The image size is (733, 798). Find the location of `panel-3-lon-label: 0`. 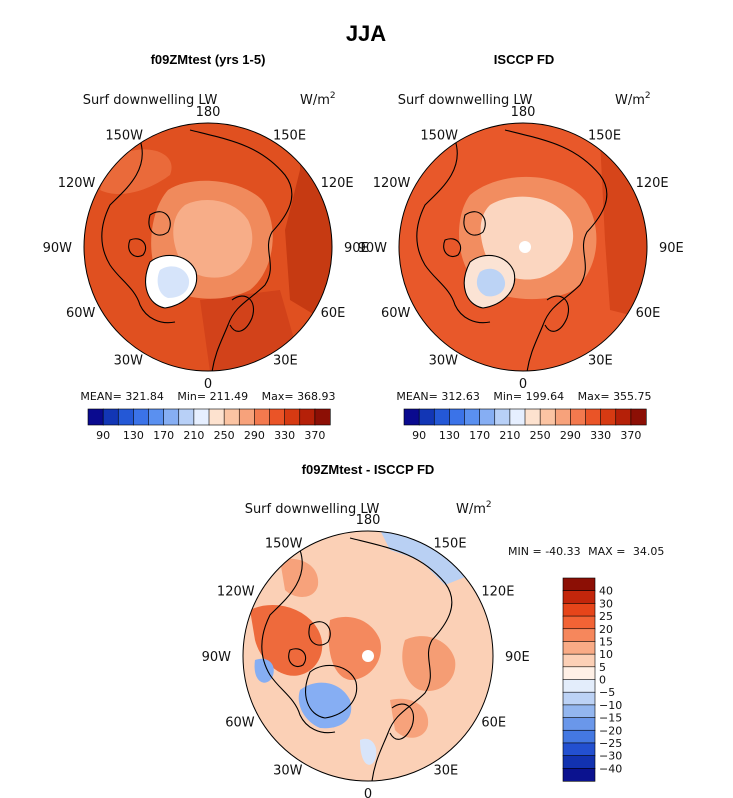

panel-3-lon-label: 0 is located at coordinates (368, 792).